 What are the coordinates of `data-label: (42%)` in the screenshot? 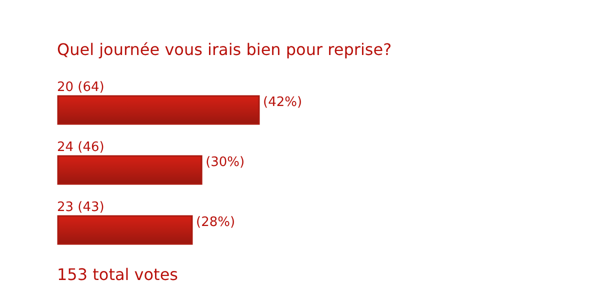 It's located at (282, 102).